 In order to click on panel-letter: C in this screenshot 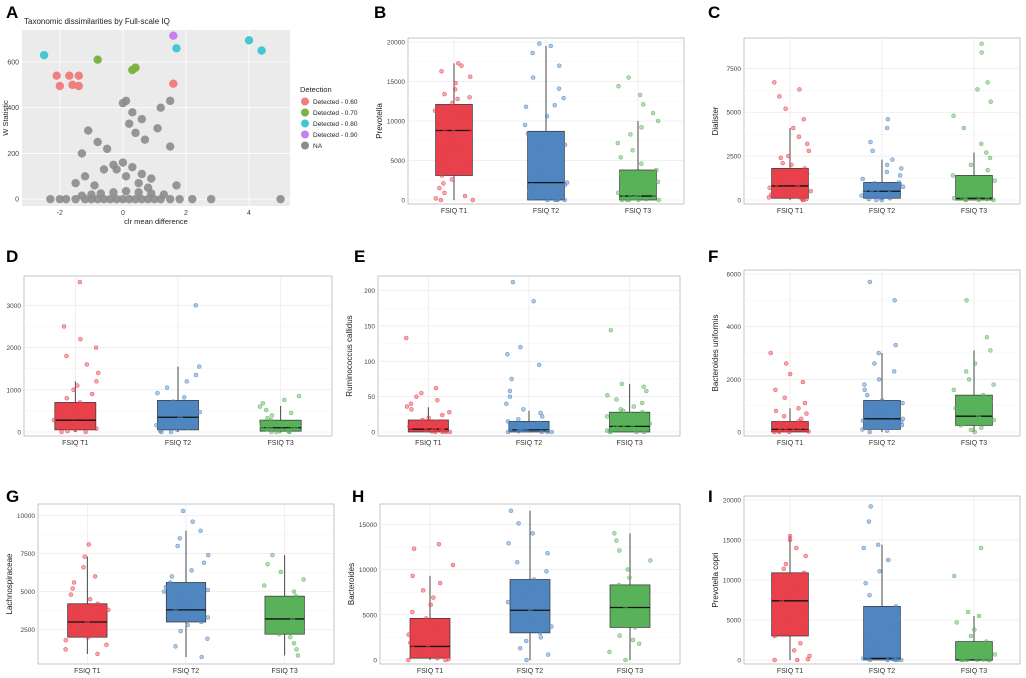, I will do `click(714, 12)`.